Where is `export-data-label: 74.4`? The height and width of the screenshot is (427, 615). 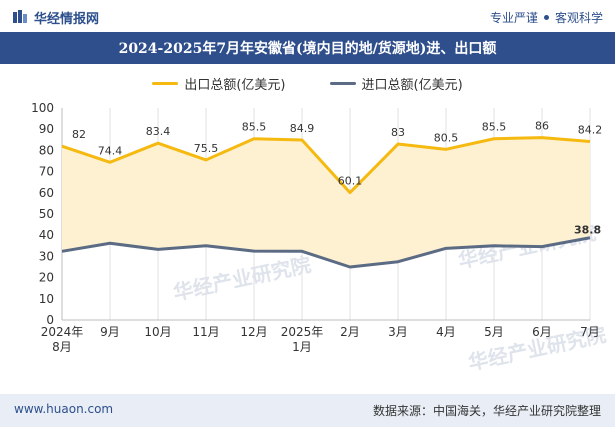
export-data-label: 74.4 is located at coordinates (110, 150).